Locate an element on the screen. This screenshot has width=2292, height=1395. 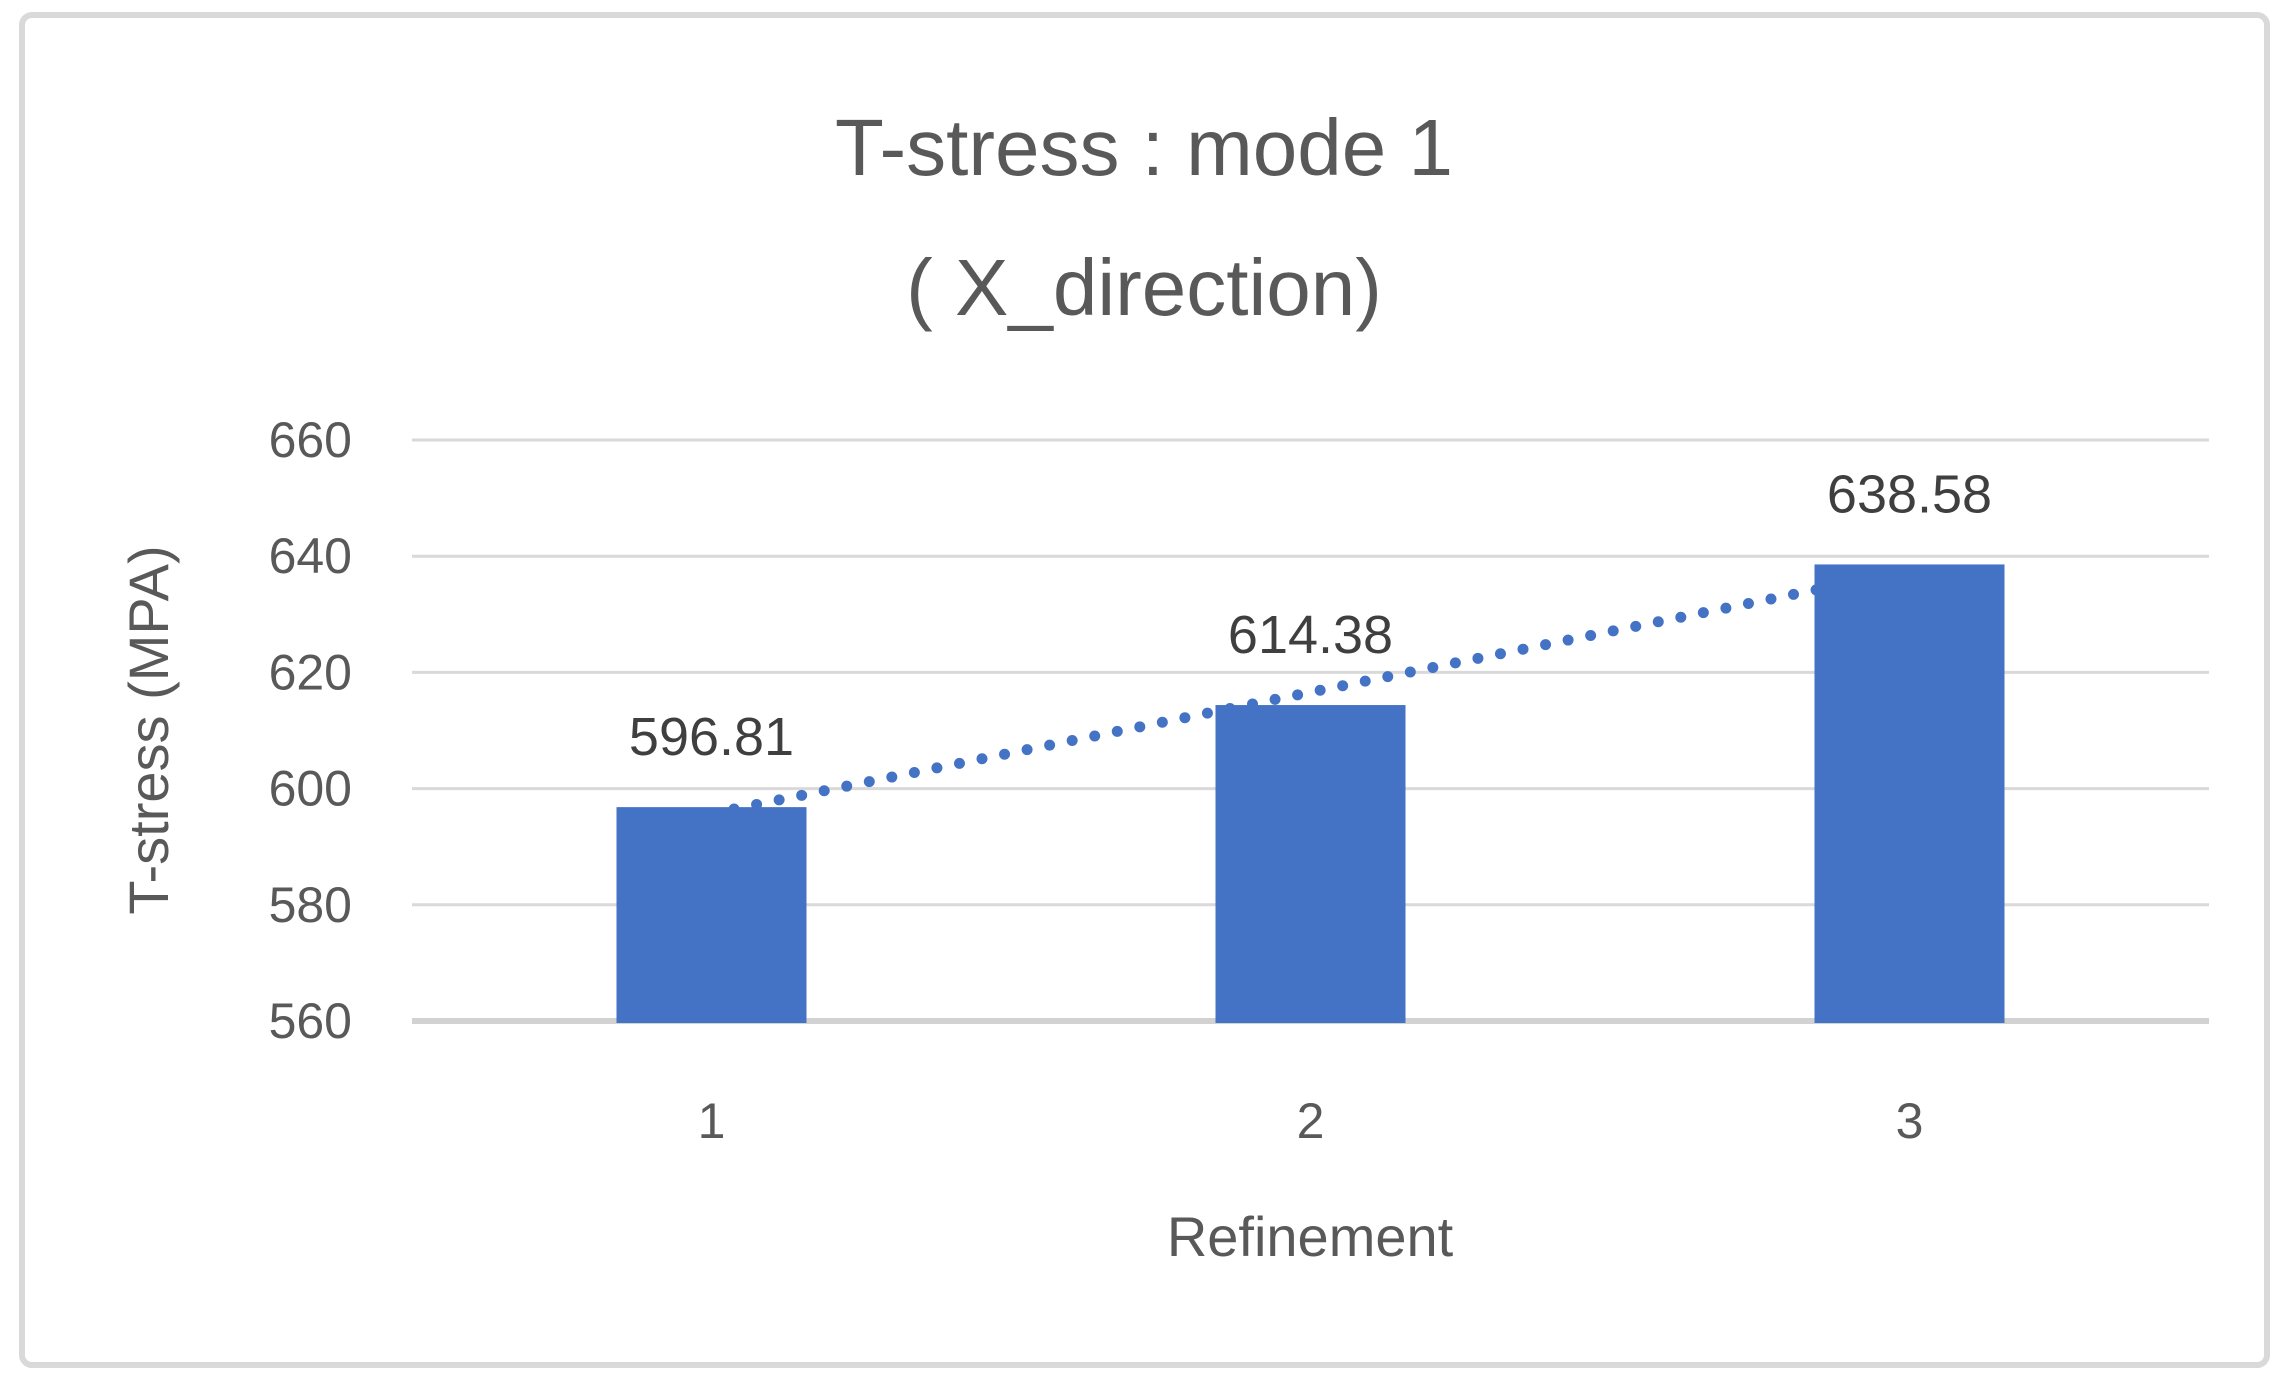
chart-title-line2: ( X_direction) is located at coordinates (1144, 287).